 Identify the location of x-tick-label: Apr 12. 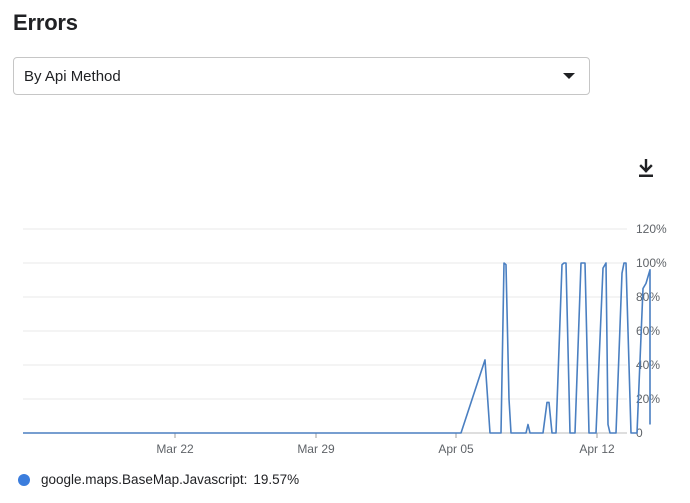
(597, 449).